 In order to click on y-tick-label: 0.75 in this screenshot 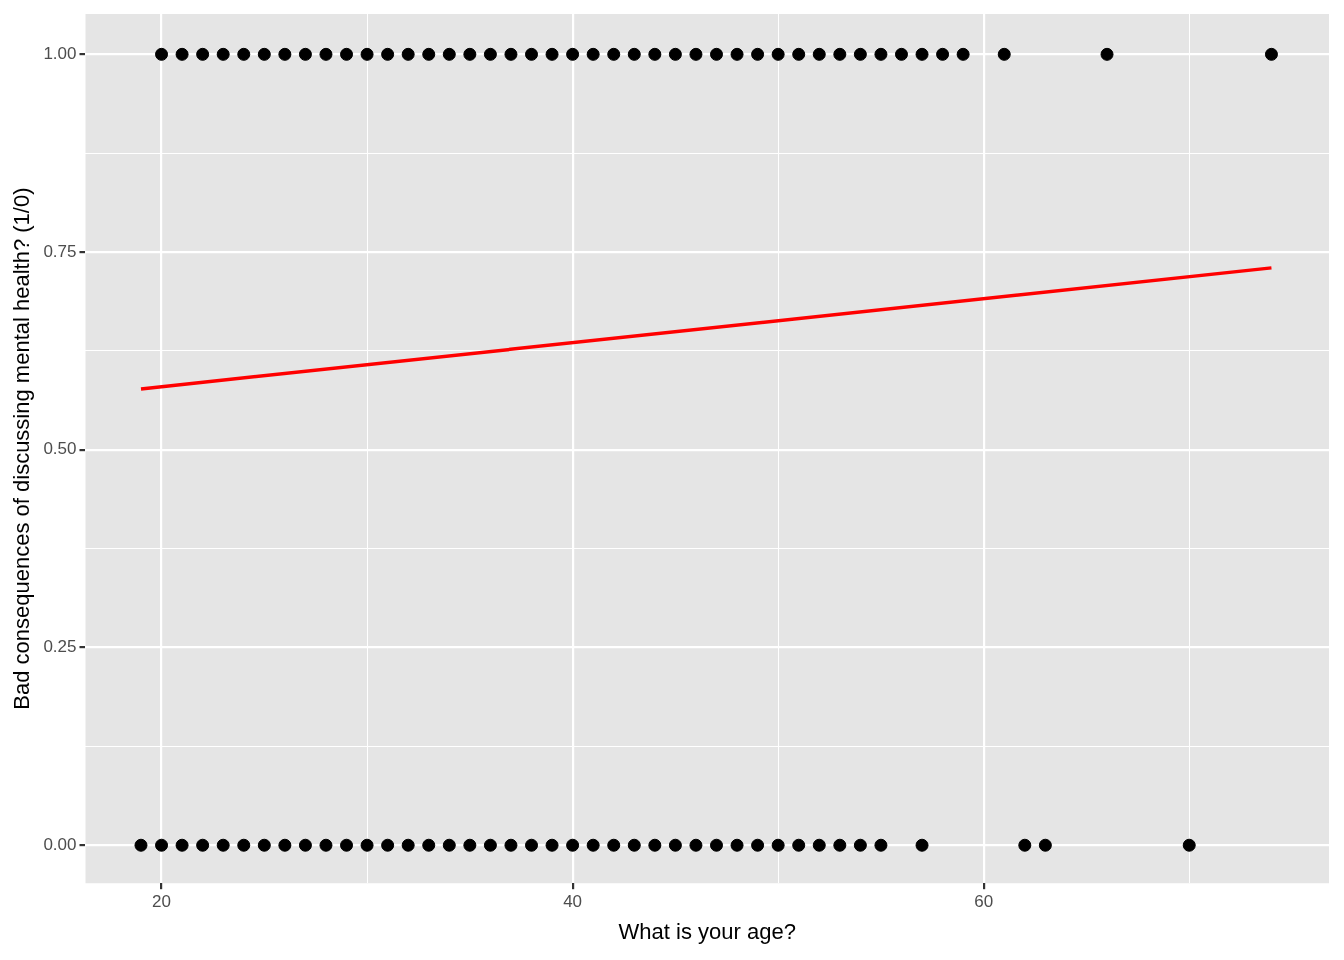, I will do `click(60, 251)`.